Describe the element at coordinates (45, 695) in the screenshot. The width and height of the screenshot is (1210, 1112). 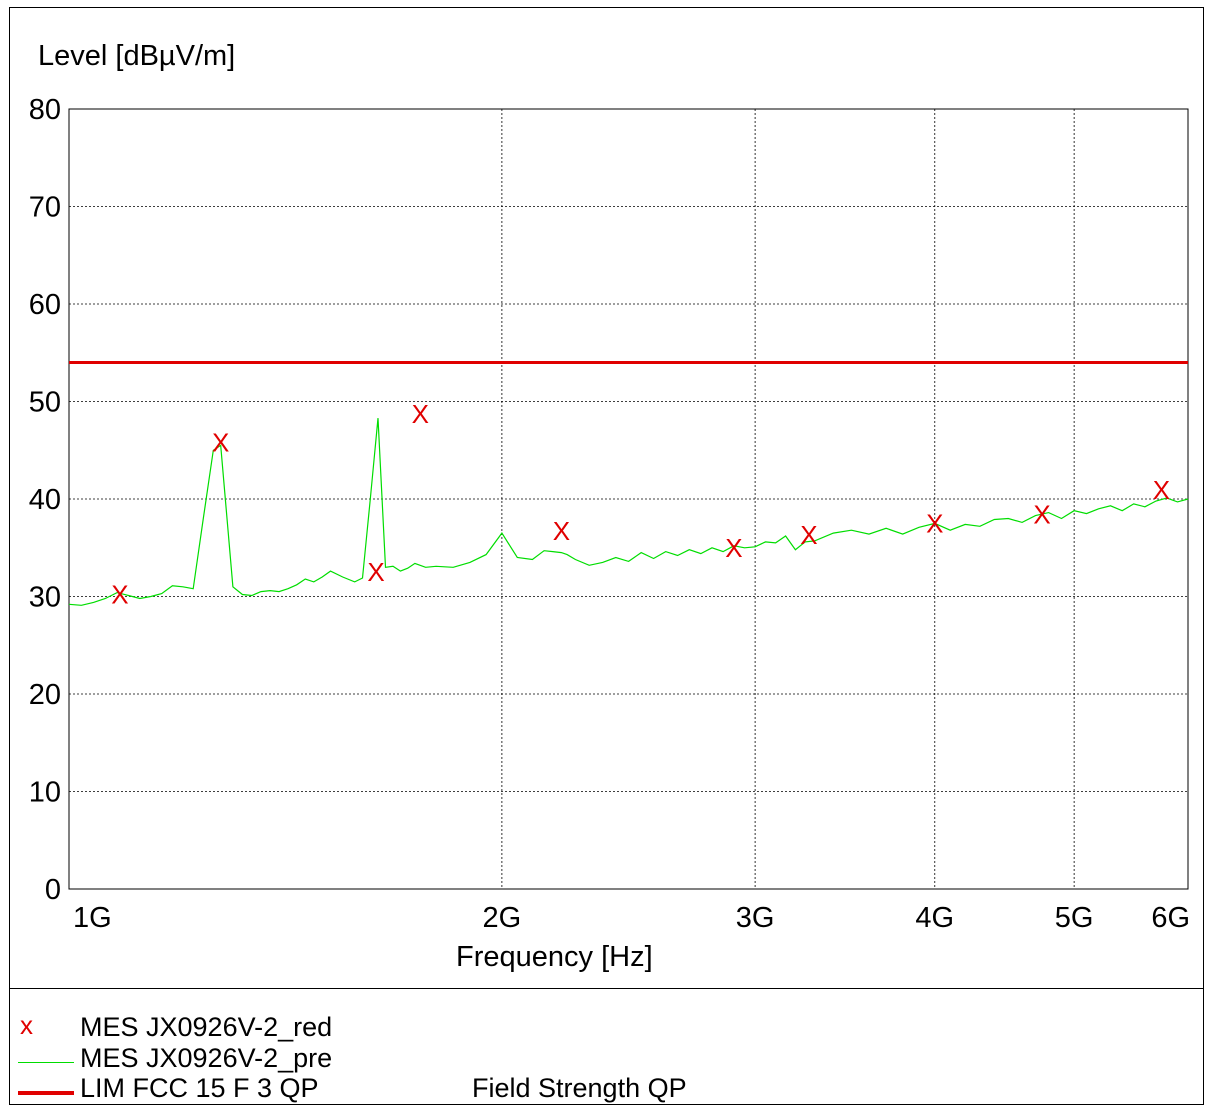
I see `y-tick-label: 20` at that location.